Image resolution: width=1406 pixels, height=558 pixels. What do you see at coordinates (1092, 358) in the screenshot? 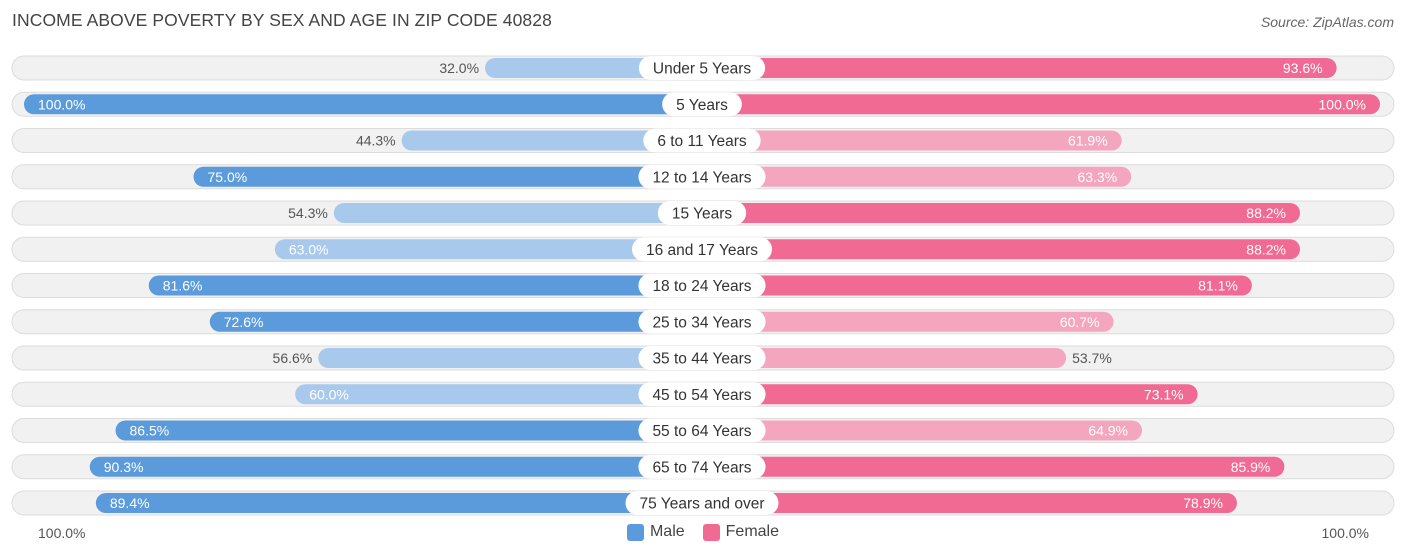
I see `data-label-female: 53.7%` at bounding box center [1092, 358].